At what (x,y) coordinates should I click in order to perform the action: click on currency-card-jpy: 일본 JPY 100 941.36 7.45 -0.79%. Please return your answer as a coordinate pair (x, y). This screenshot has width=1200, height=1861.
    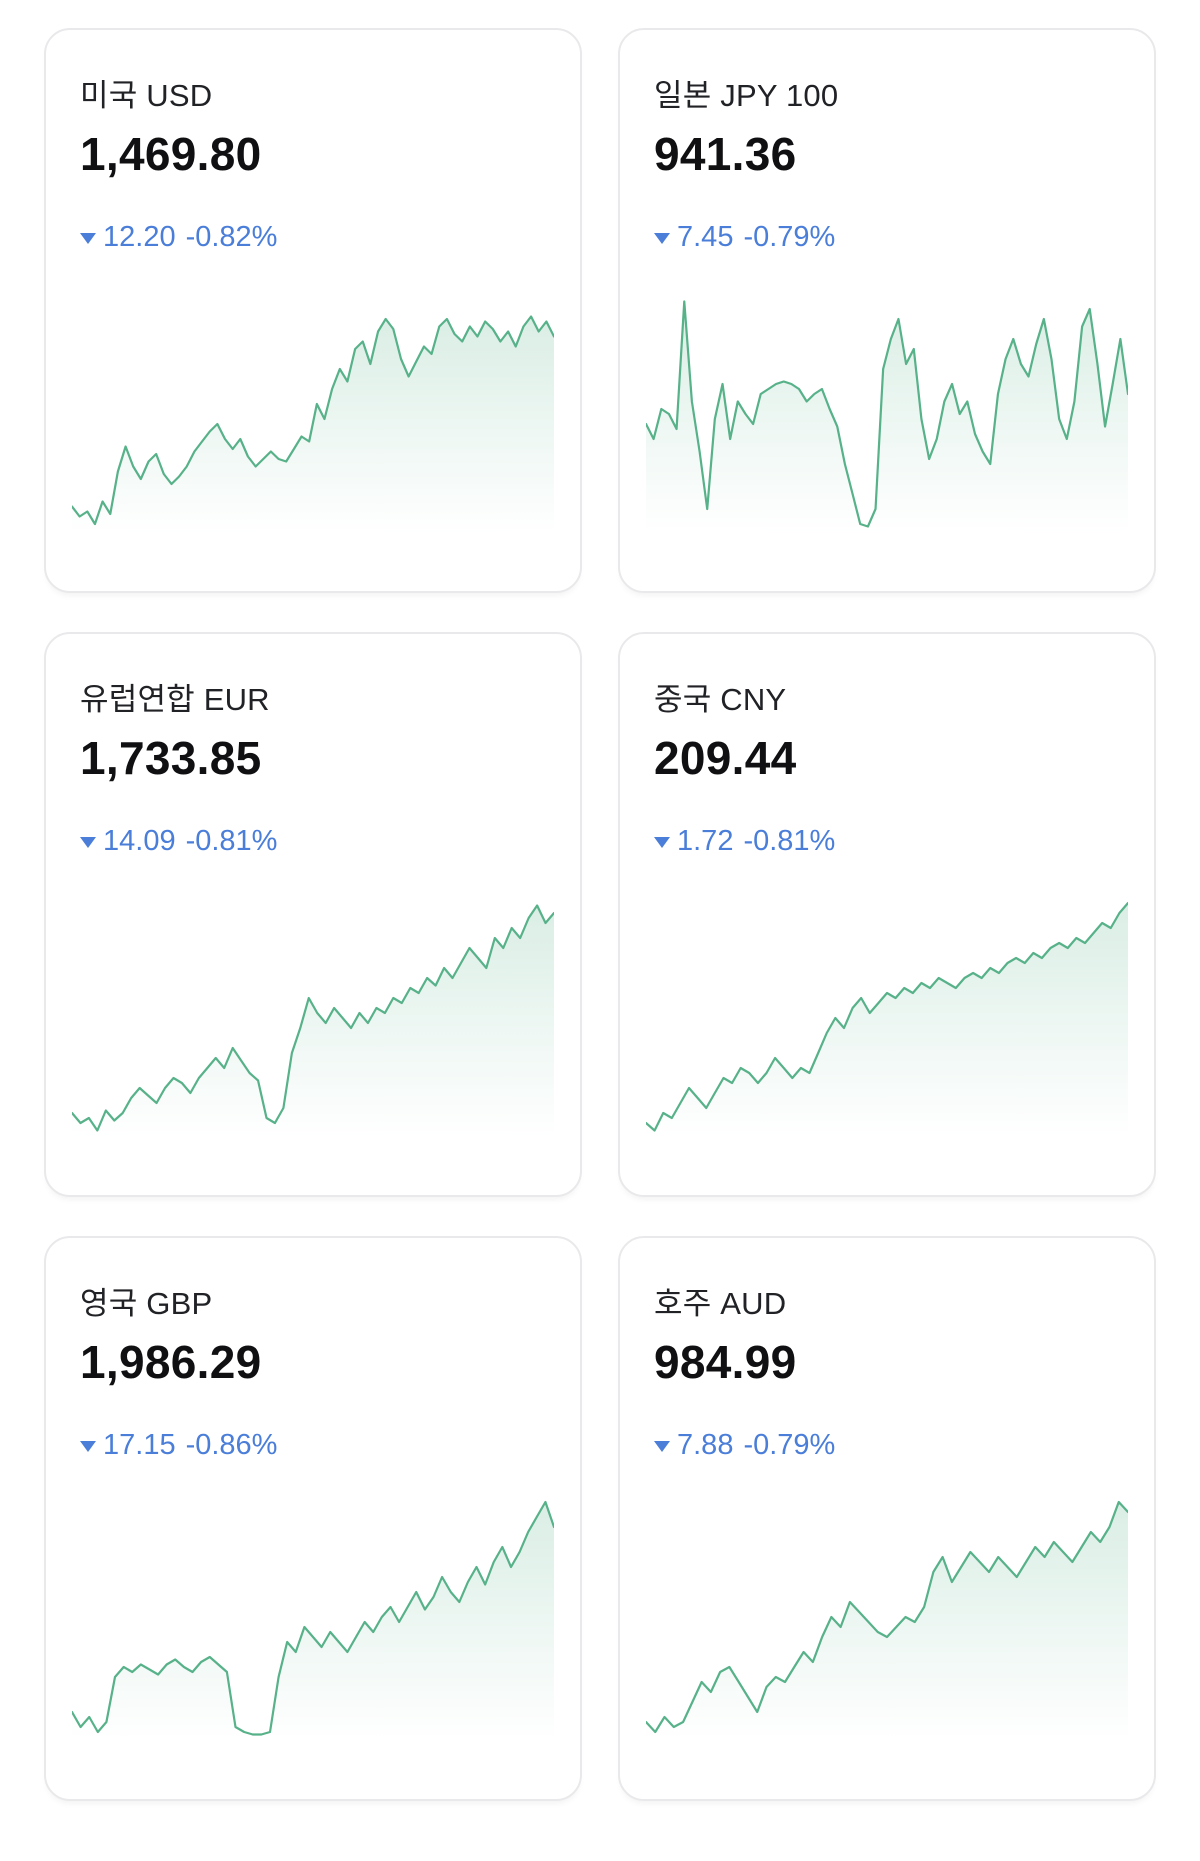
    Looking at the image, I should click on (887, 310).